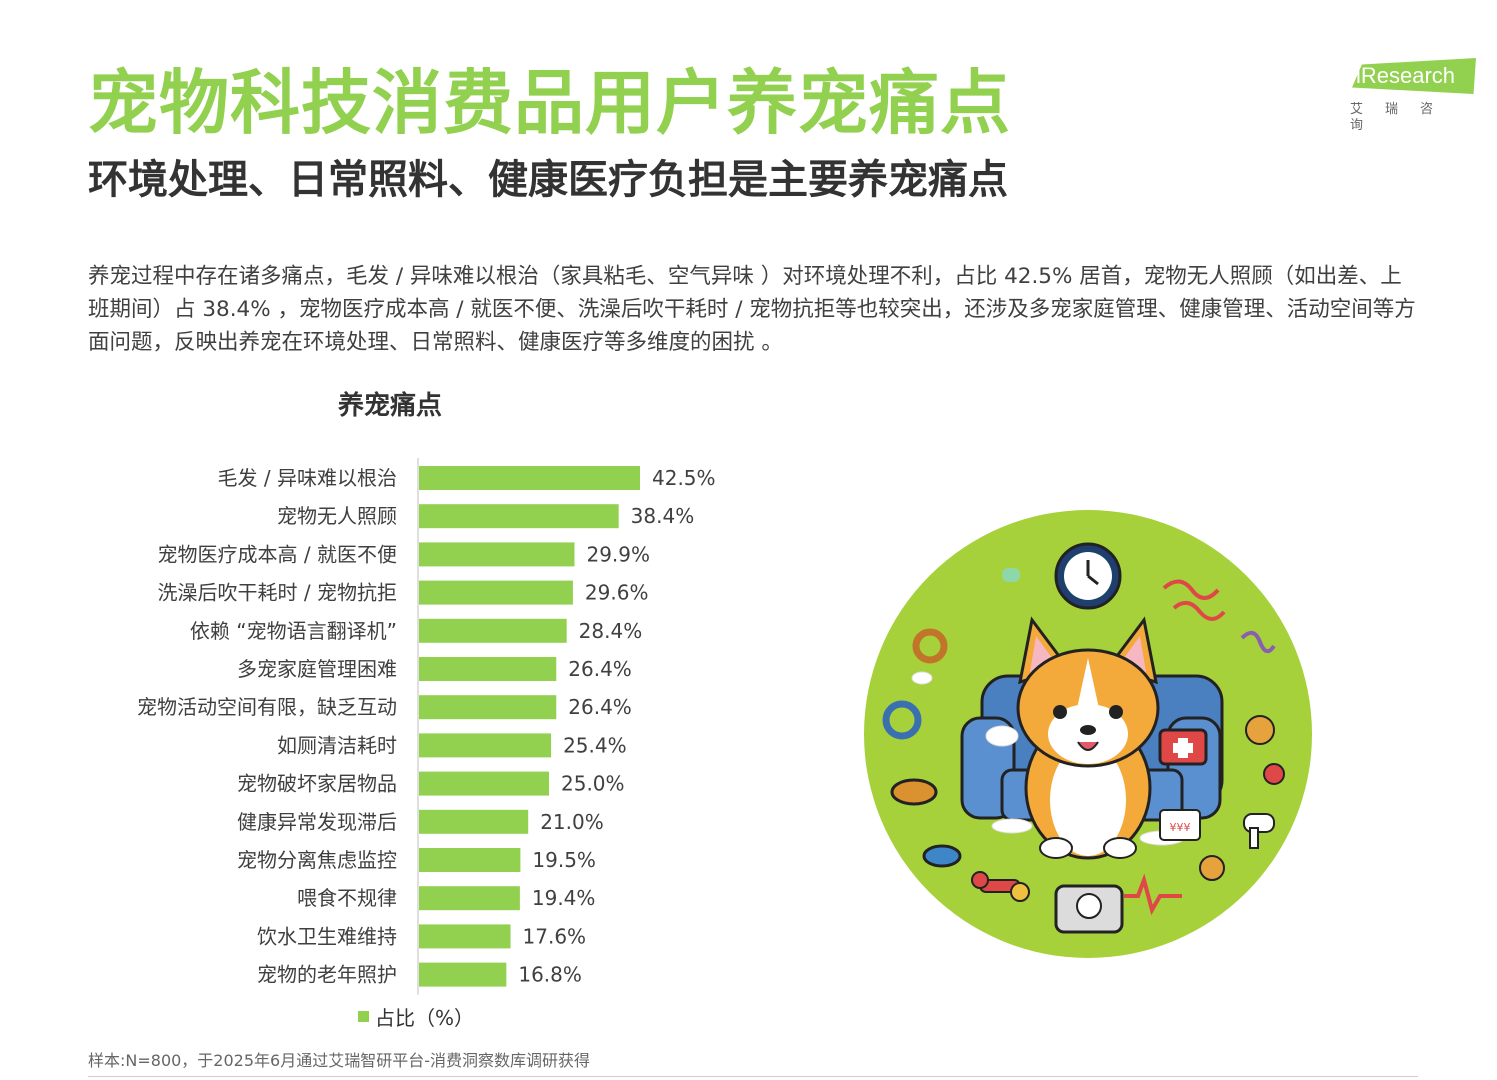 The image size is (1497, 1080). Describe the element at coordinates (363, 1016) in the screenshot. I see `legend-swatch` at that location.